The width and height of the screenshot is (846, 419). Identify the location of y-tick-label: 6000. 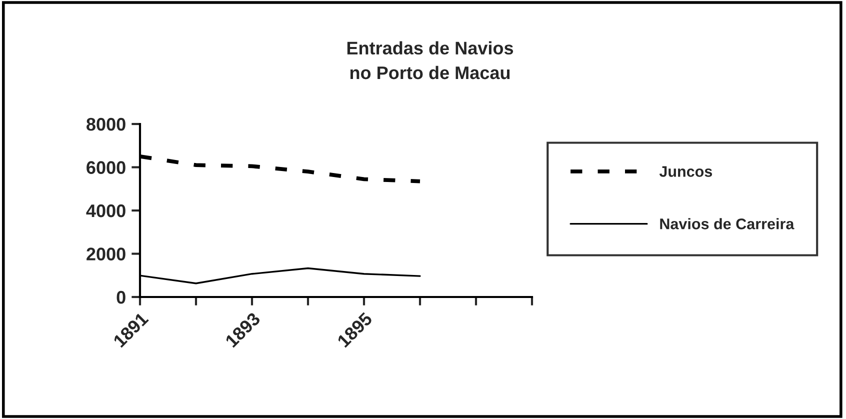
(106, 167).